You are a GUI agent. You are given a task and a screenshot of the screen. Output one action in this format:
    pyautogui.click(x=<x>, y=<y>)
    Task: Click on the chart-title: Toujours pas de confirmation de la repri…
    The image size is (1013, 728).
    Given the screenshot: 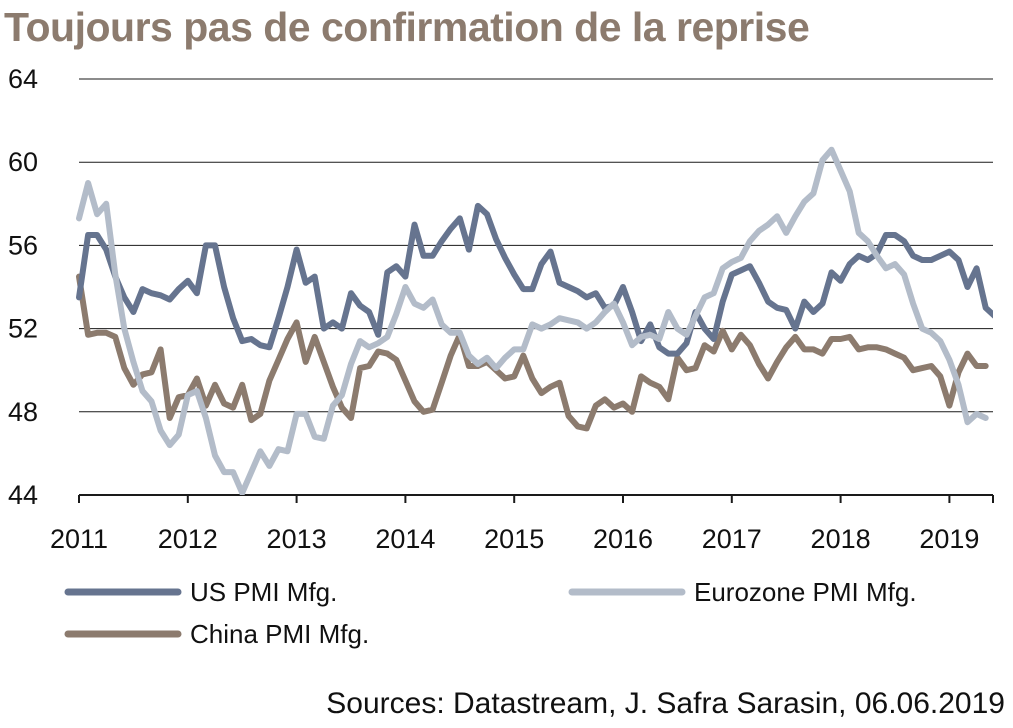 What is the action you would take?
    pyautogui.click(x=407, y=27)
    